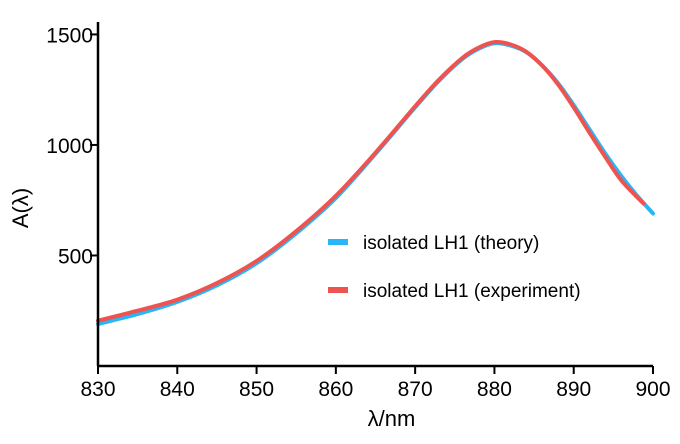 The width and height of the screenshot is (680, 444). What do you see at coordinates (177, 389) in the screenshot?
I see `x-tick-label: 840` at bounding box center [177, 389].